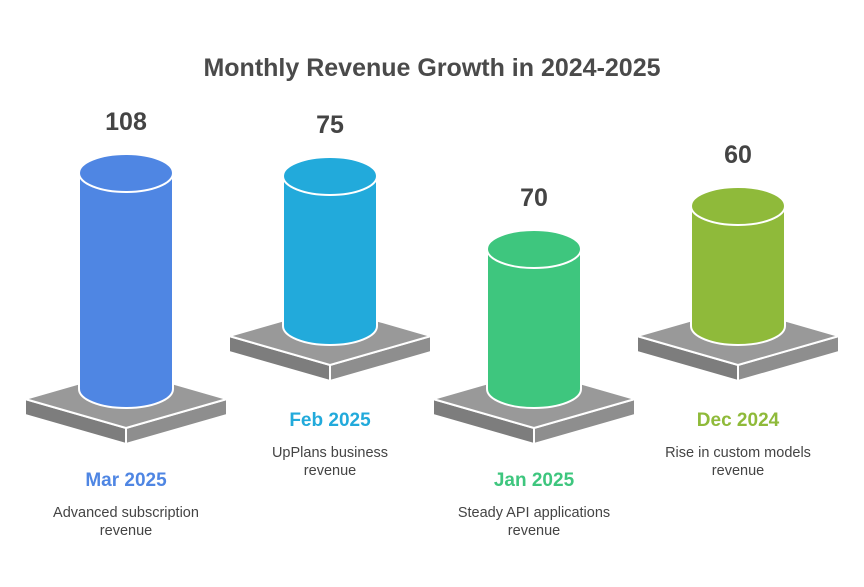 This screenshot has height=587, width=864. What do you see at coordinates (126, 513) in the screenshot?
I see `description-line: Advanced subscription` at bounding box center [126, 513].